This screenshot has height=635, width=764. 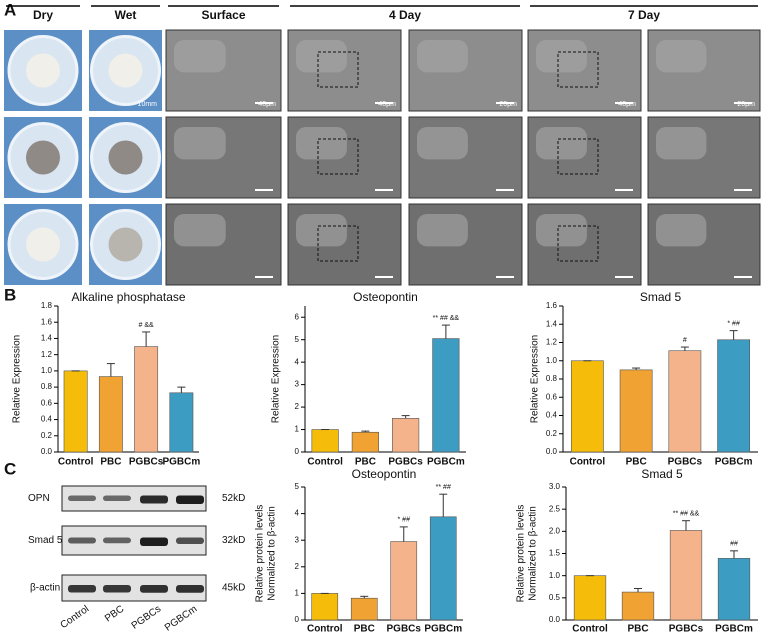 What do you see at coordinates (644, 15) in the screenshot?
I see `column-header: 7 Day` at bounding box center [644, 15].